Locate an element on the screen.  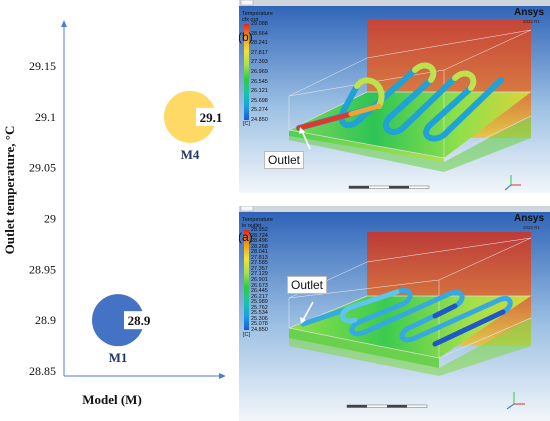
colorbar-value: 26.445 is located at coordinates (259, 291).